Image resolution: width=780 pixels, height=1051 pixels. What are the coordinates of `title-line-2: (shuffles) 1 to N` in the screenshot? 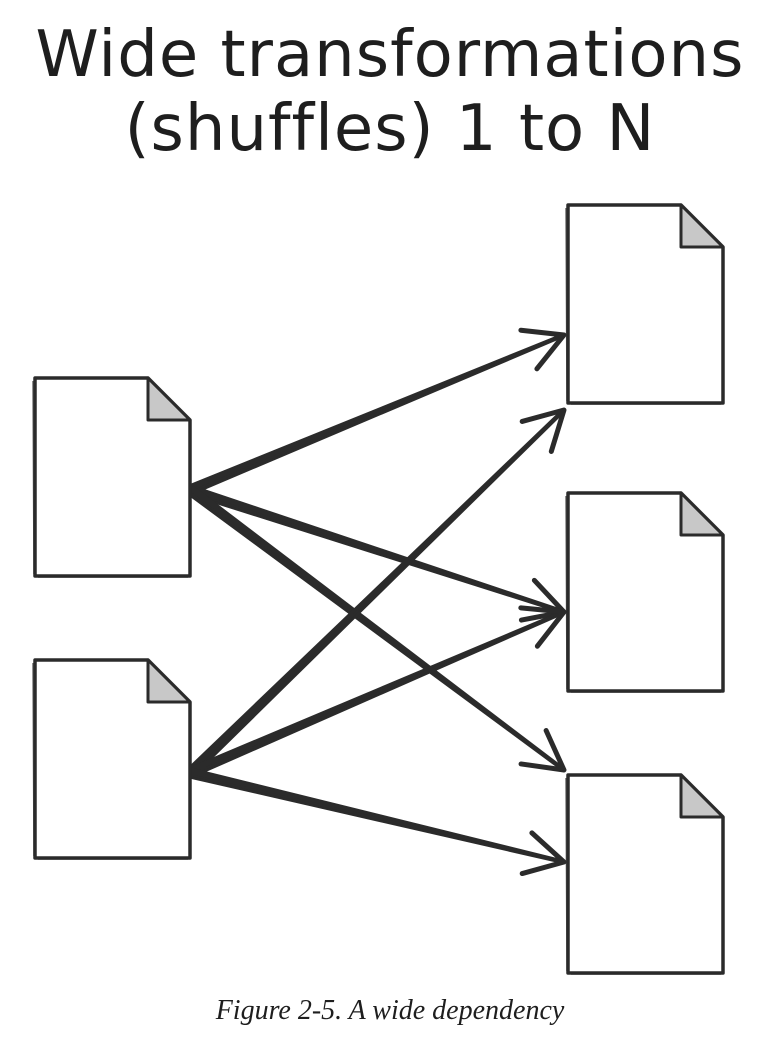 It's located at (390, 129).